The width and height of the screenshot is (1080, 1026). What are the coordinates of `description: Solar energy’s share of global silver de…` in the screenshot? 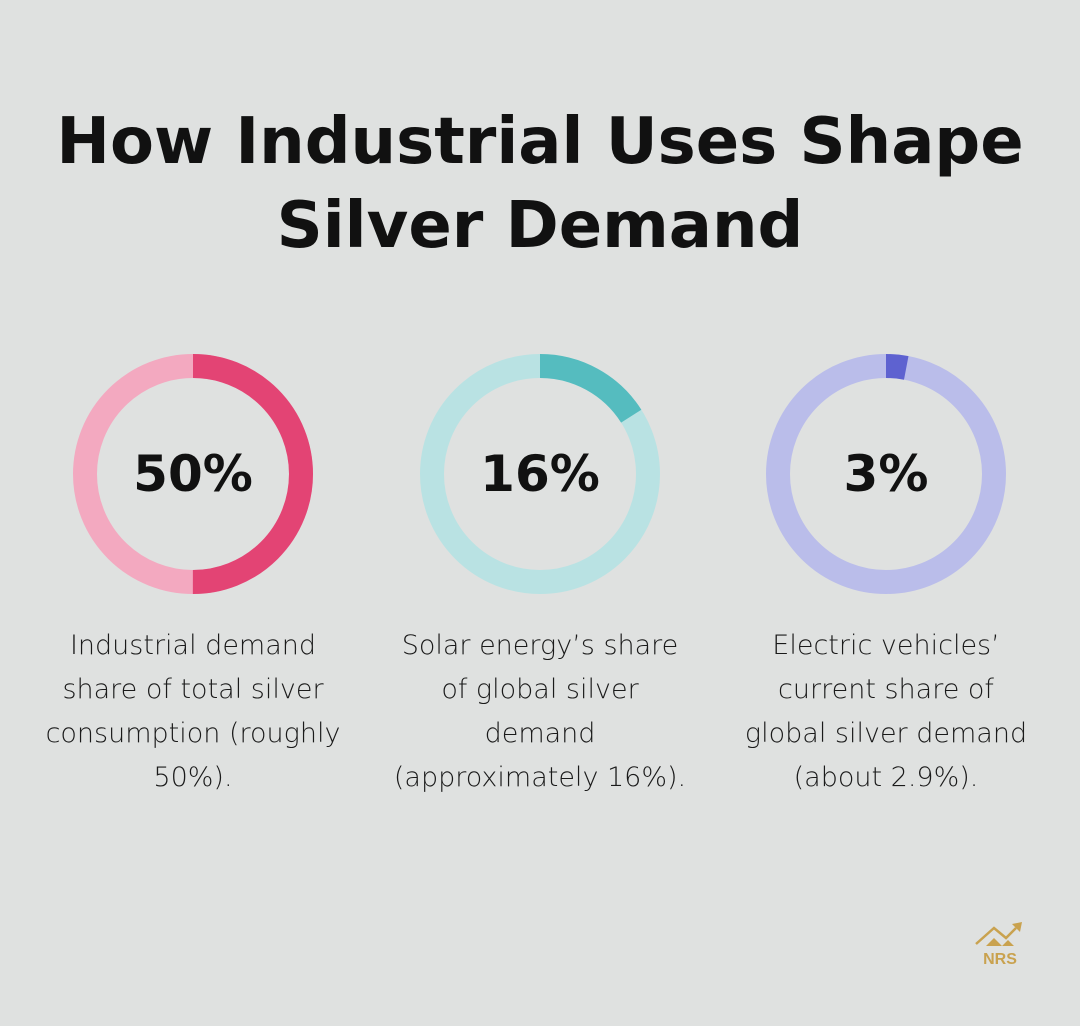 It's located at (540, 711).